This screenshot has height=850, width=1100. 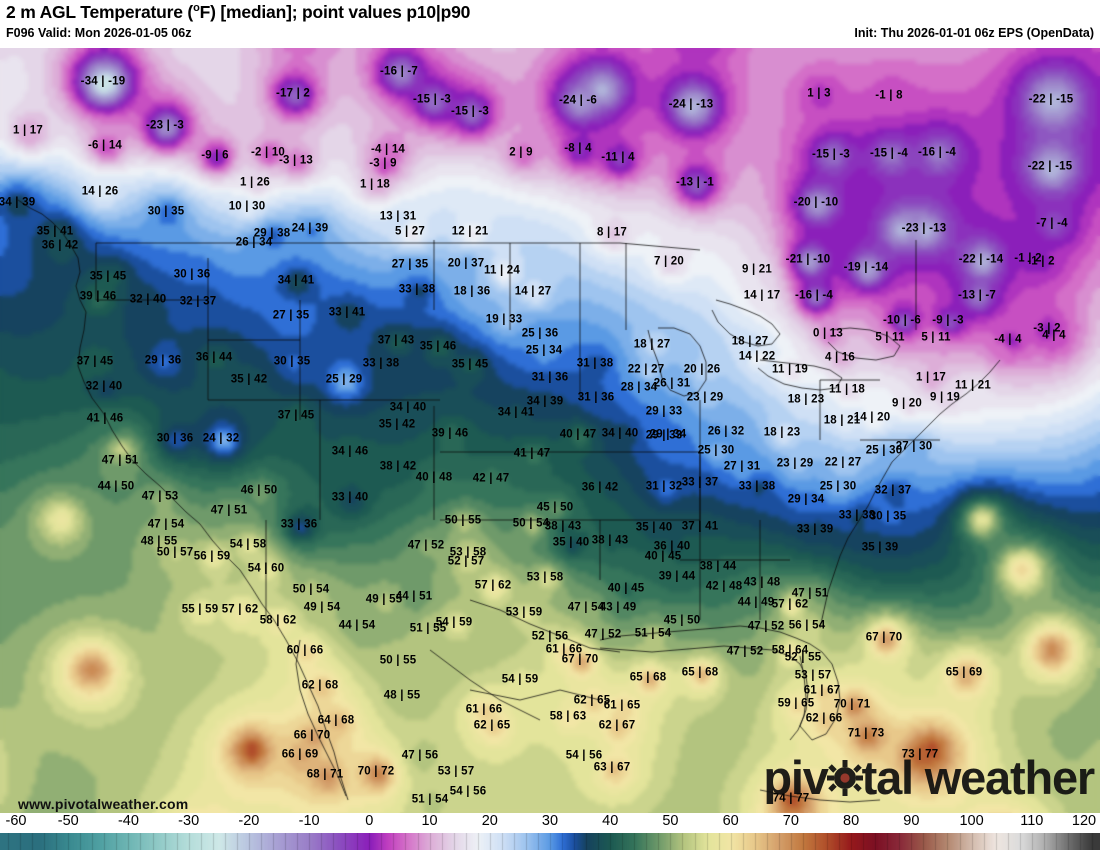 What do you see at coordinates (610, 821) in the screenshot?
I see `colorbar-tick: 40` at bounding box center [610, 821].